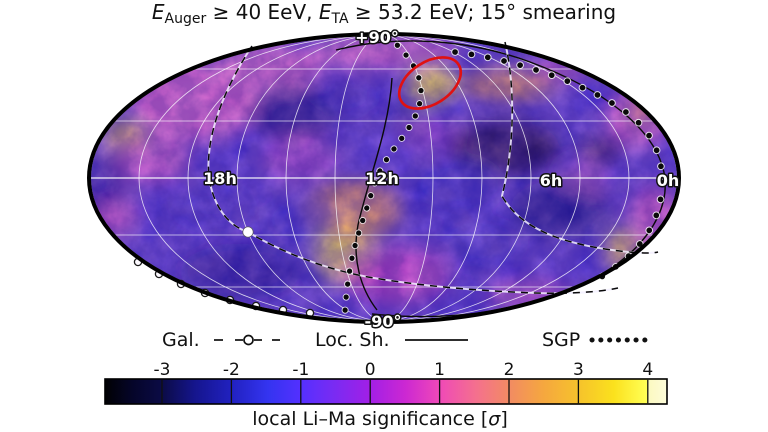 This screenshot has height=432, width=768. What do you see at coordinates (439, 370) in the screenshot?
I see `colorbar-tick-label: 1` at bounding box center [439, 370].